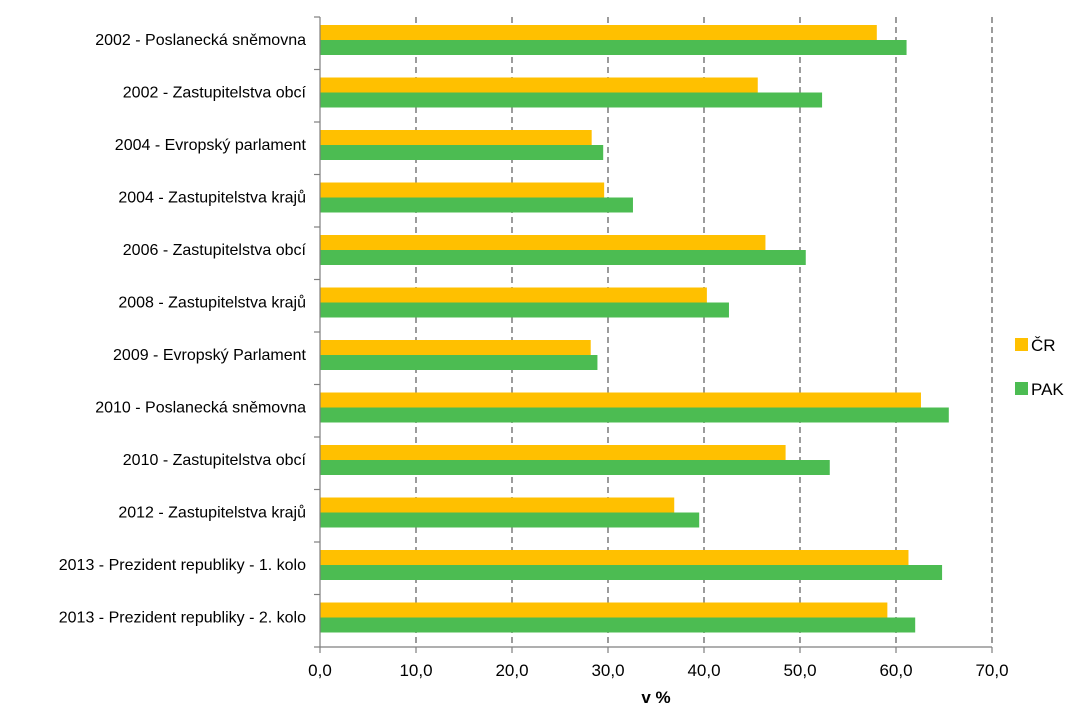  Describe the element at coordinates (1039, 367) in the screenshot. I see `legend: ČR PAK` at that location.